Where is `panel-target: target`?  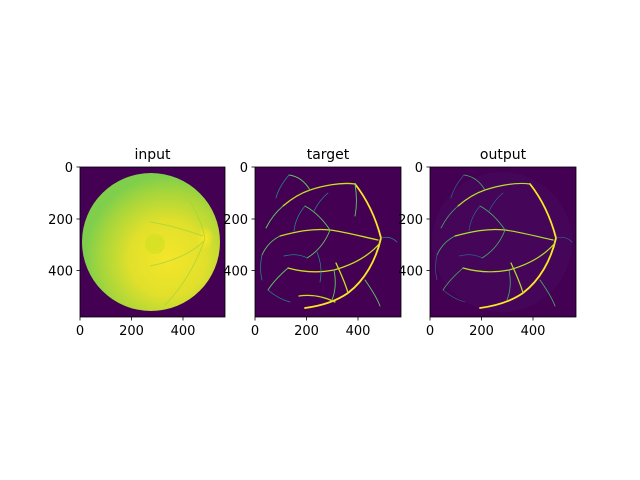
panel-target: target is located at coordinates (328, 232).